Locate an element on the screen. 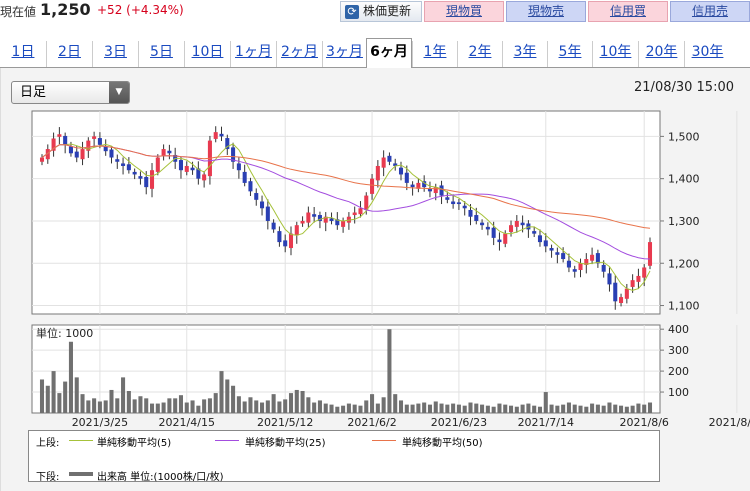  chart-interval-select: 日足 ▼ is located at coordinates (70, 92).